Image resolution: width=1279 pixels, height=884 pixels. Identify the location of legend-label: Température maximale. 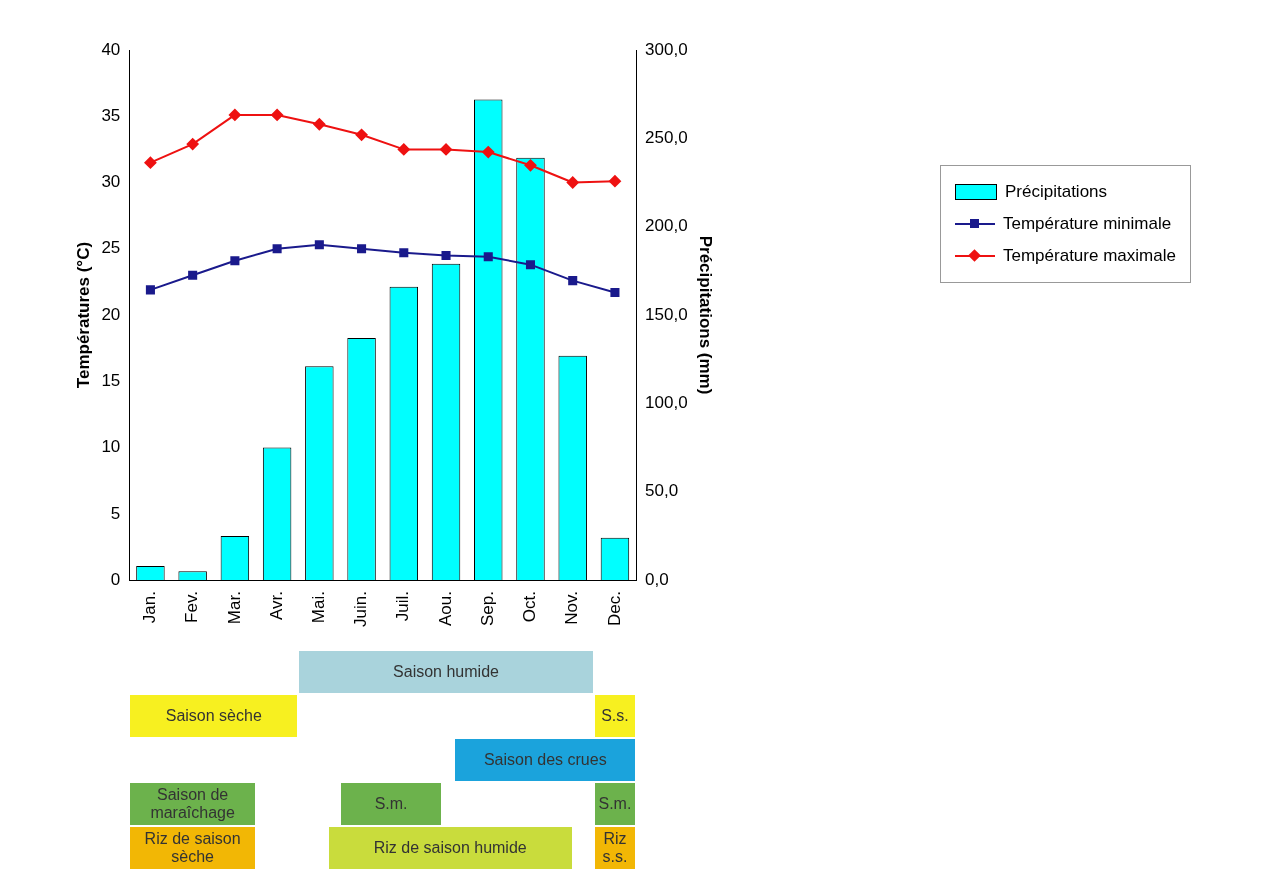
(1089, 256).